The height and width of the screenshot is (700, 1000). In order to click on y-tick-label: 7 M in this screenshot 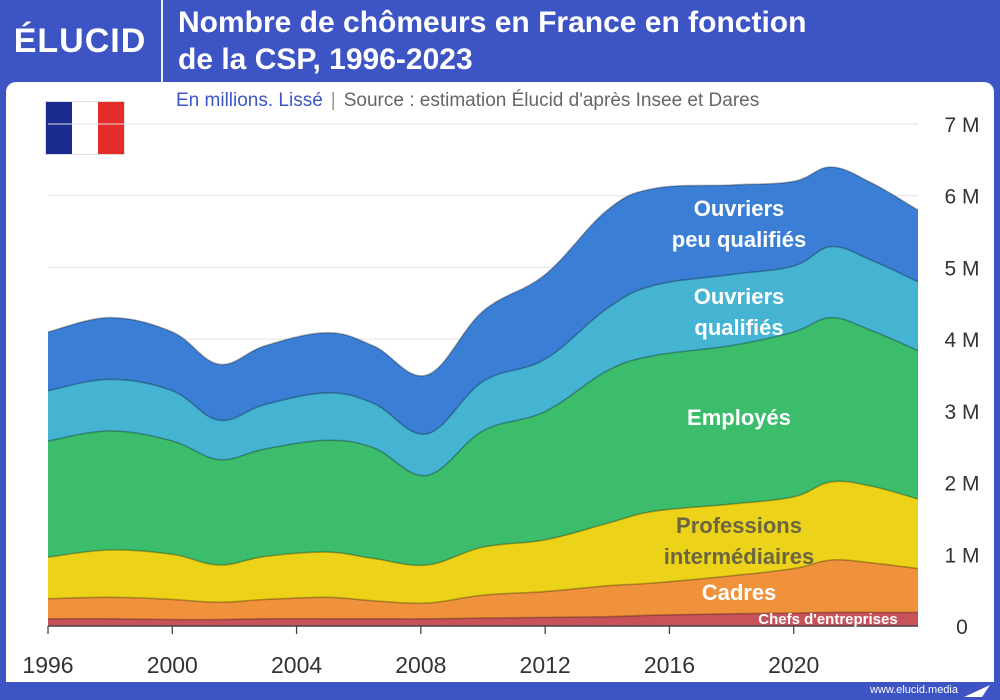, I will do `click(961, 125)`.